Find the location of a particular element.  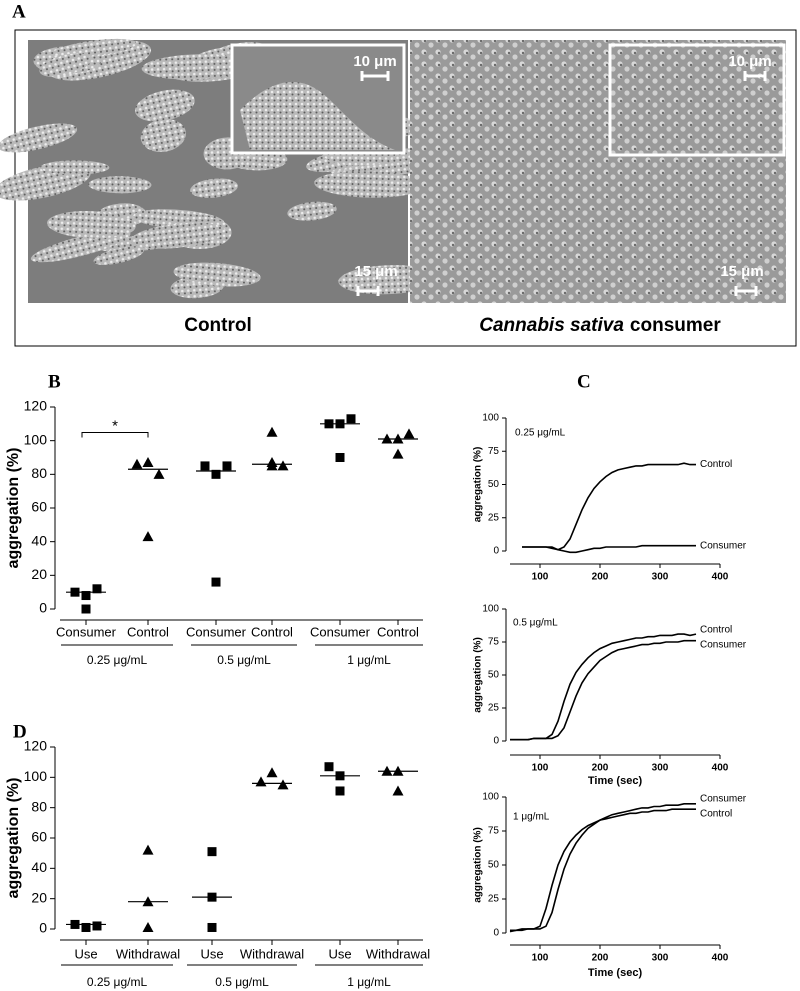

caption: Control is located at coordinates (218, 325).